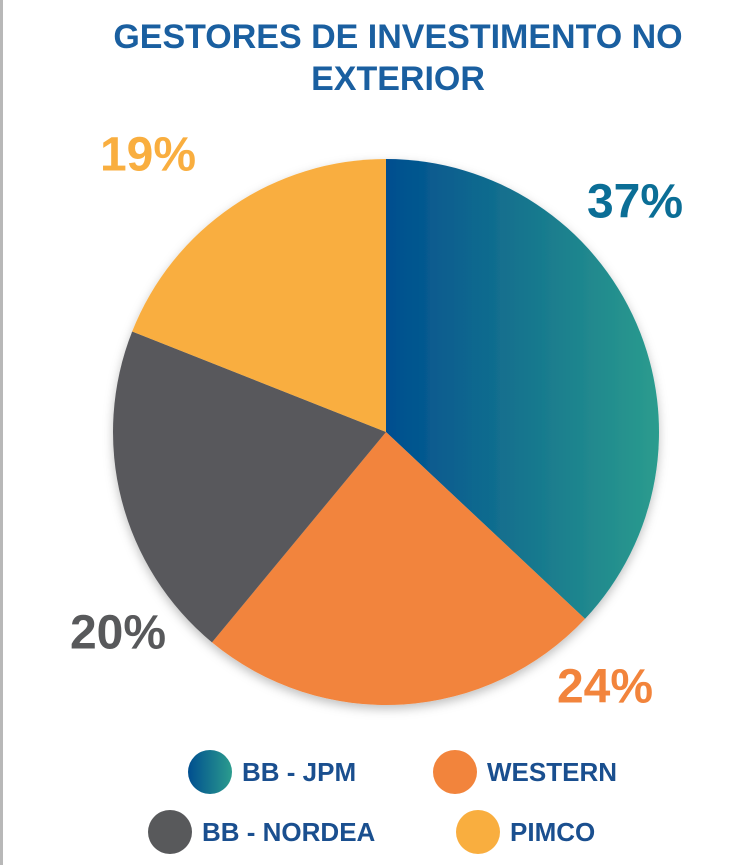 Image resolution: width=743 pixels, height=865 pixels. Describe the element at coordinates (1, 432) in the screenshot. I see `border` at that location.